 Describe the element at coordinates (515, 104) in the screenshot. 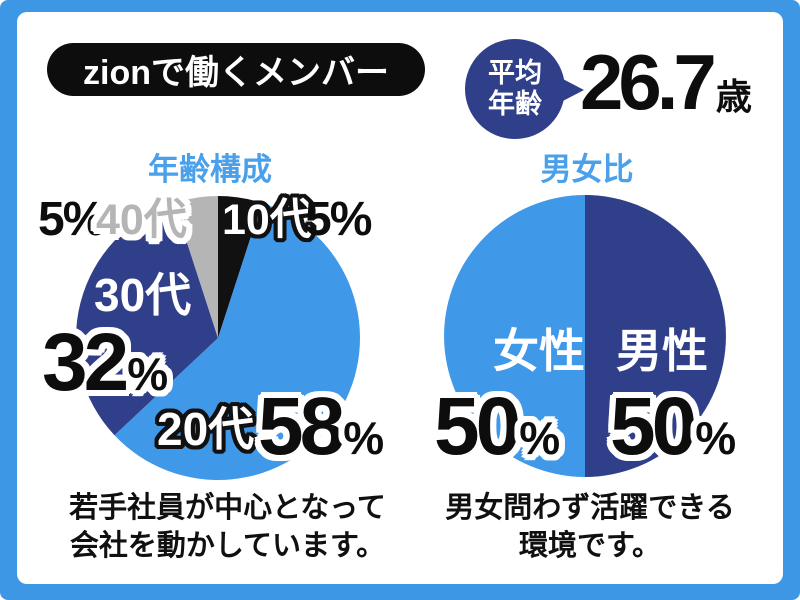

I see `avg-age-badge-line2: 年齢` at that location.